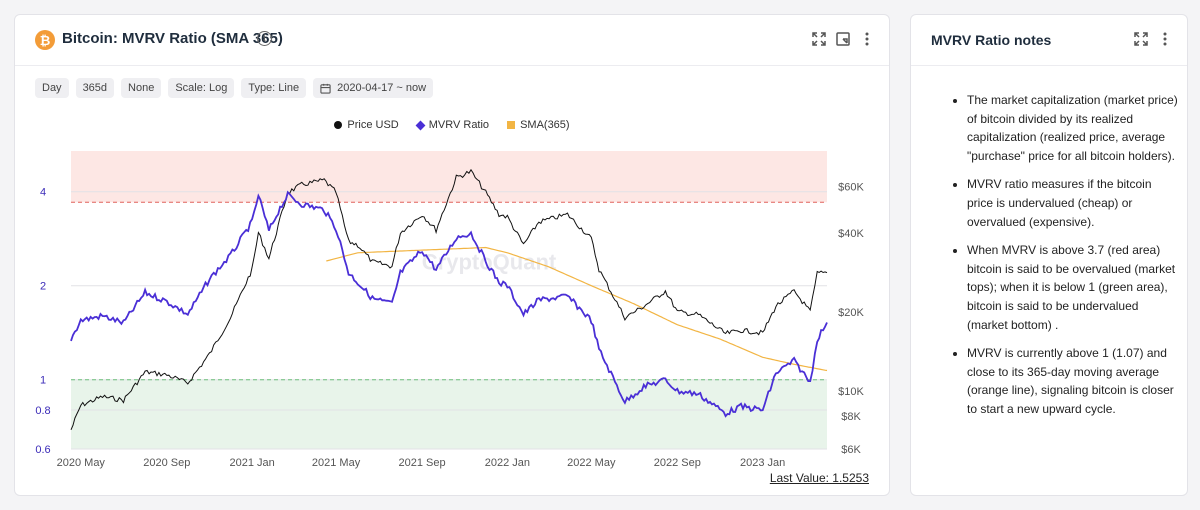 The width and height of the screenshot is (1200, 510). What do you see at coordinates (422, 463) in the screenshot?
I see `x-axis-tick-label: 2021 Sep` at bounding box center [422, 463].